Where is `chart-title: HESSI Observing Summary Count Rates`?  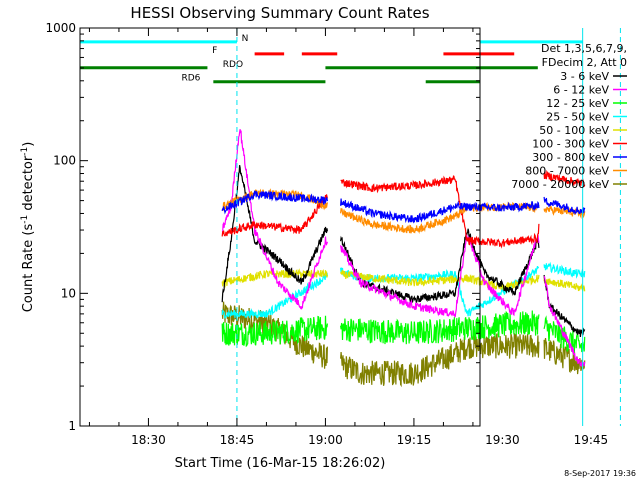
chart-title: HESSI Observing Summary Count Rates is located at coordinates (279, 13).